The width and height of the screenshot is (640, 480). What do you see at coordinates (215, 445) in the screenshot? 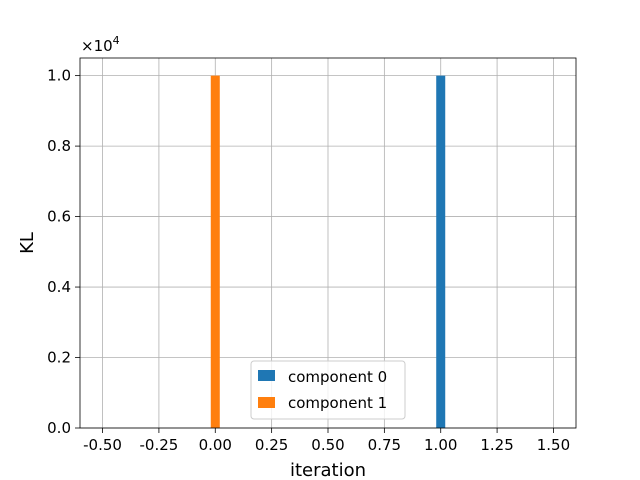
I see `x-tick-label: 0.00` at bounding box center [215, 445].